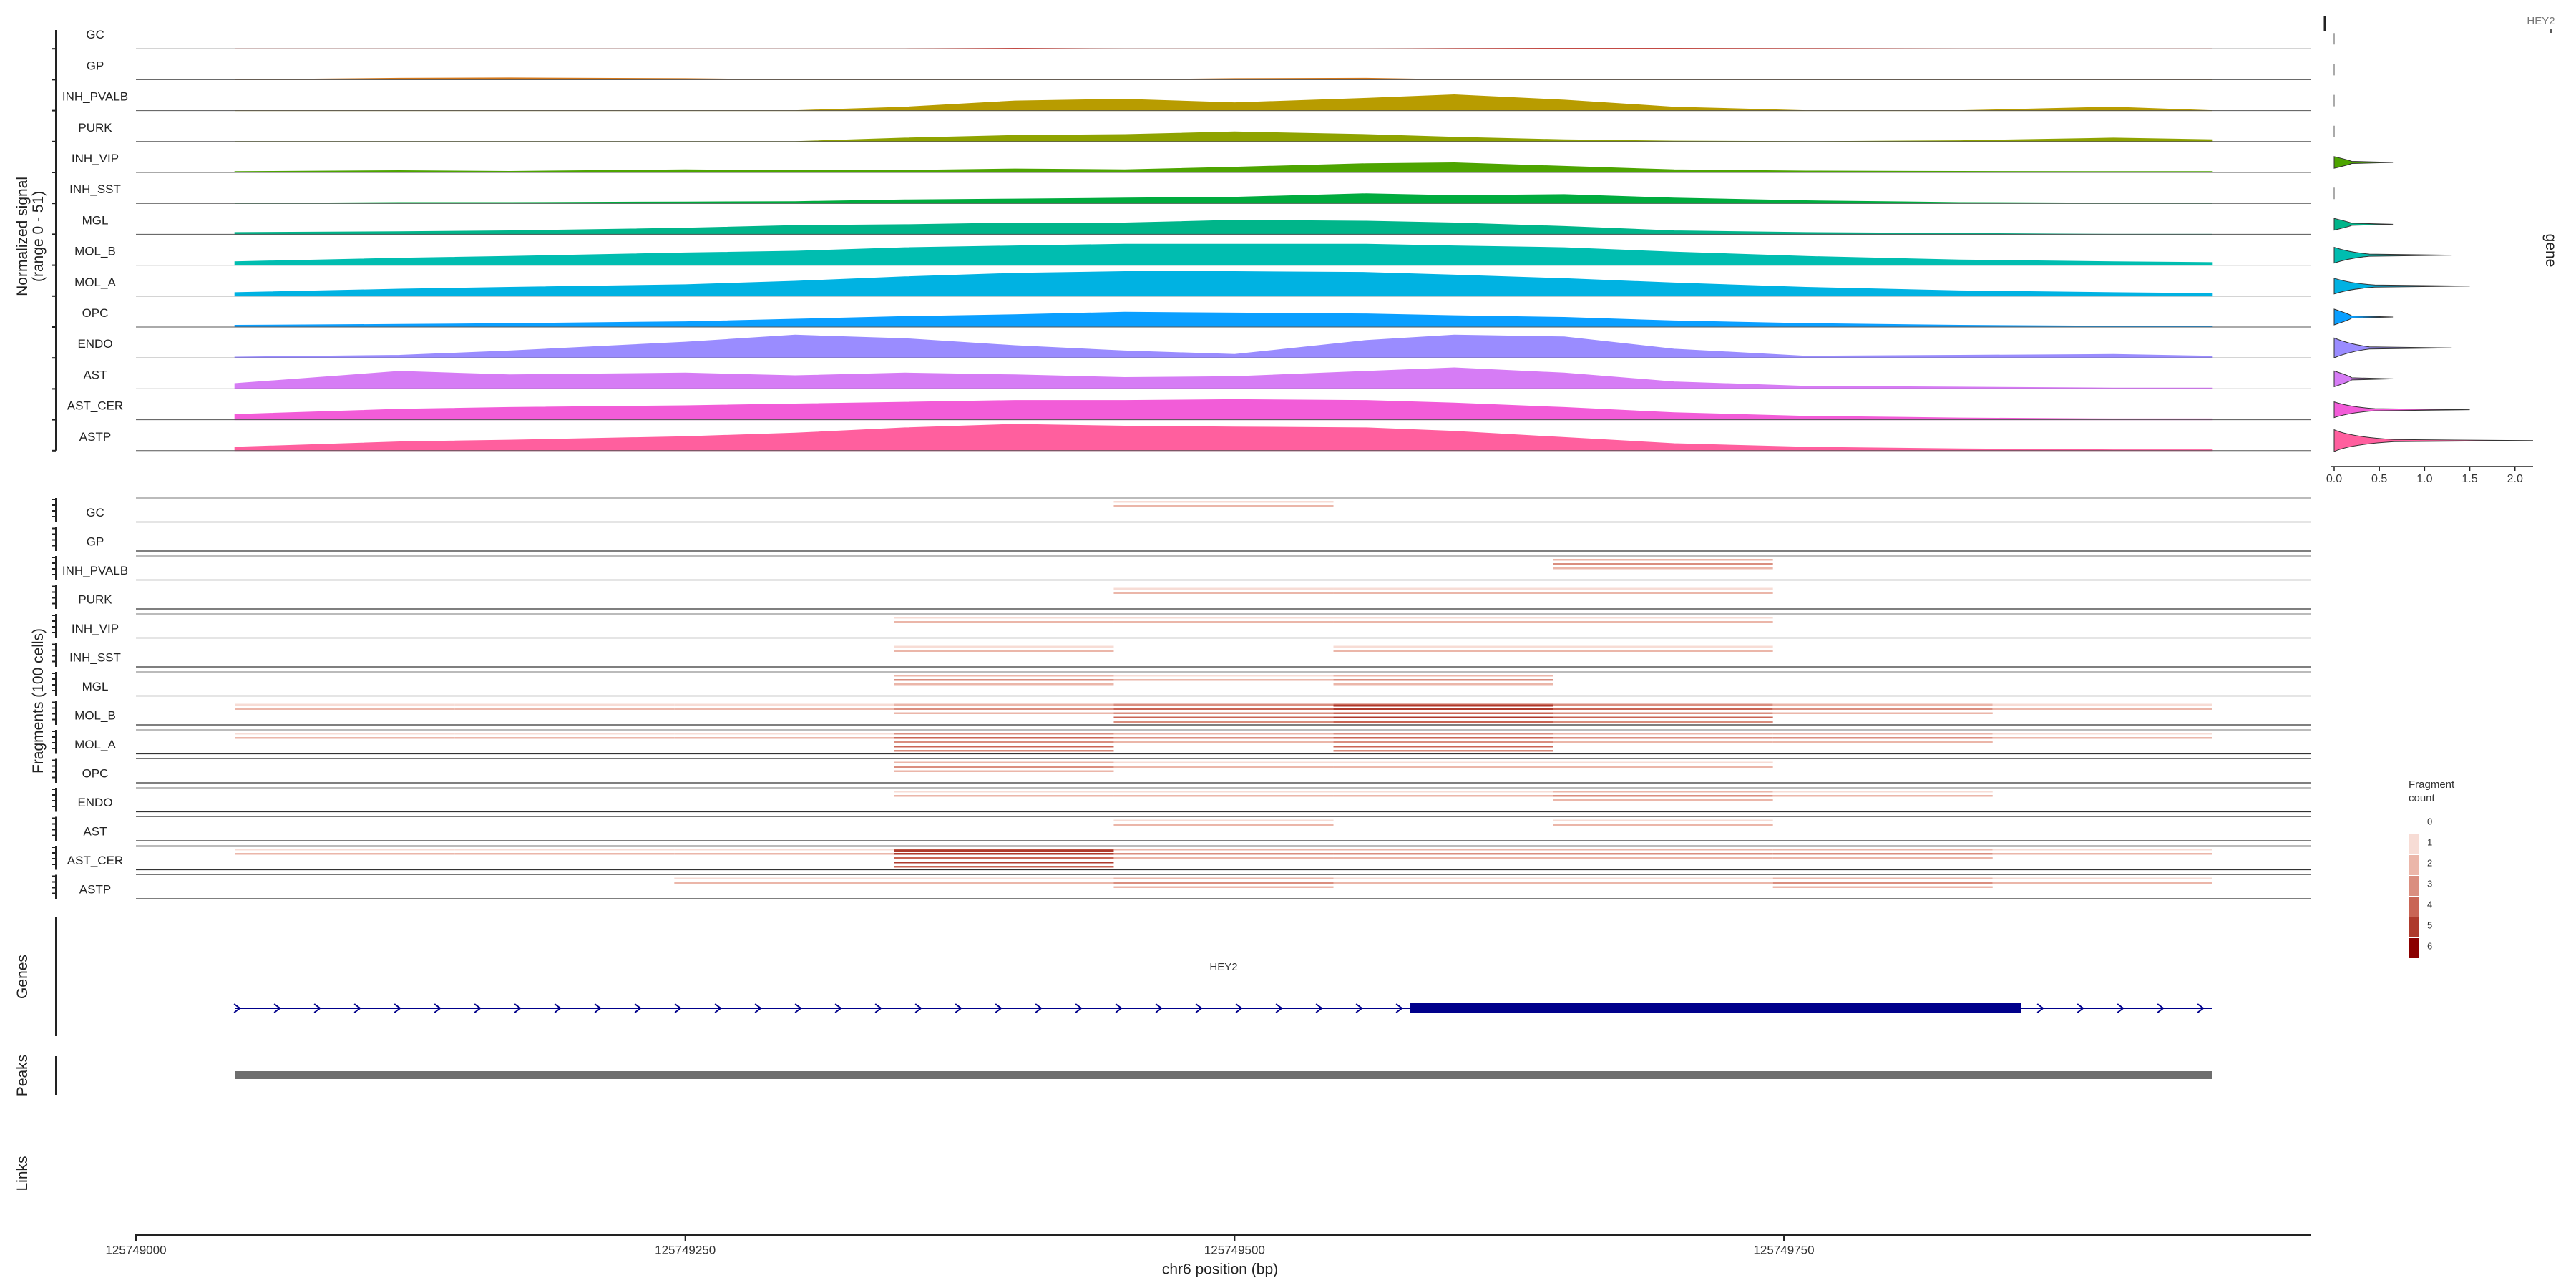 The image size is (2576, 1288). What do you see at coordinates (38, 236) in the screenshot?
I see `y-axis-subtitle: (range 0 - 51)` at bounding box center [38, 236].